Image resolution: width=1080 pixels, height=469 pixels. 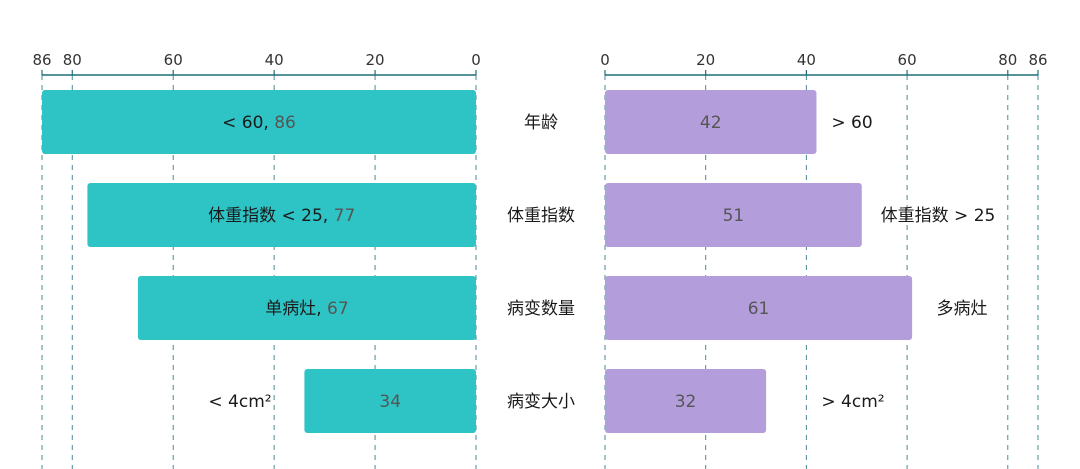 I want to click on right-tick-label: 86, so click(x=1037, y=60).